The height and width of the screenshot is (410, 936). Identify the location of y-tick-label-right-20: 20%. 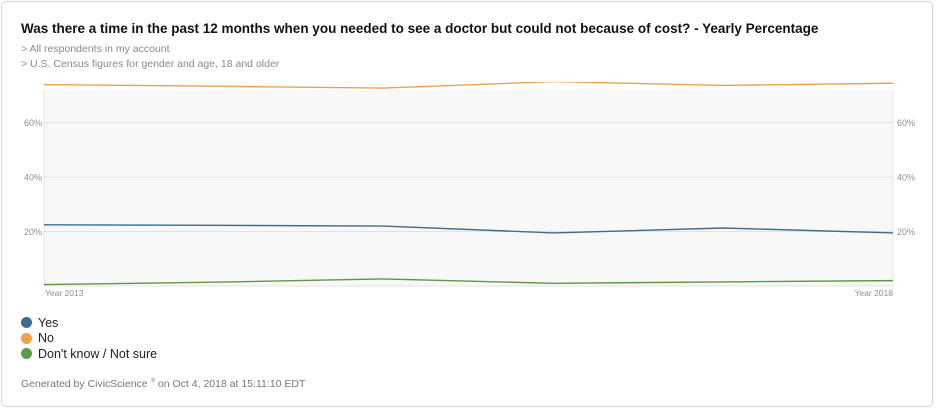
(906, 232).